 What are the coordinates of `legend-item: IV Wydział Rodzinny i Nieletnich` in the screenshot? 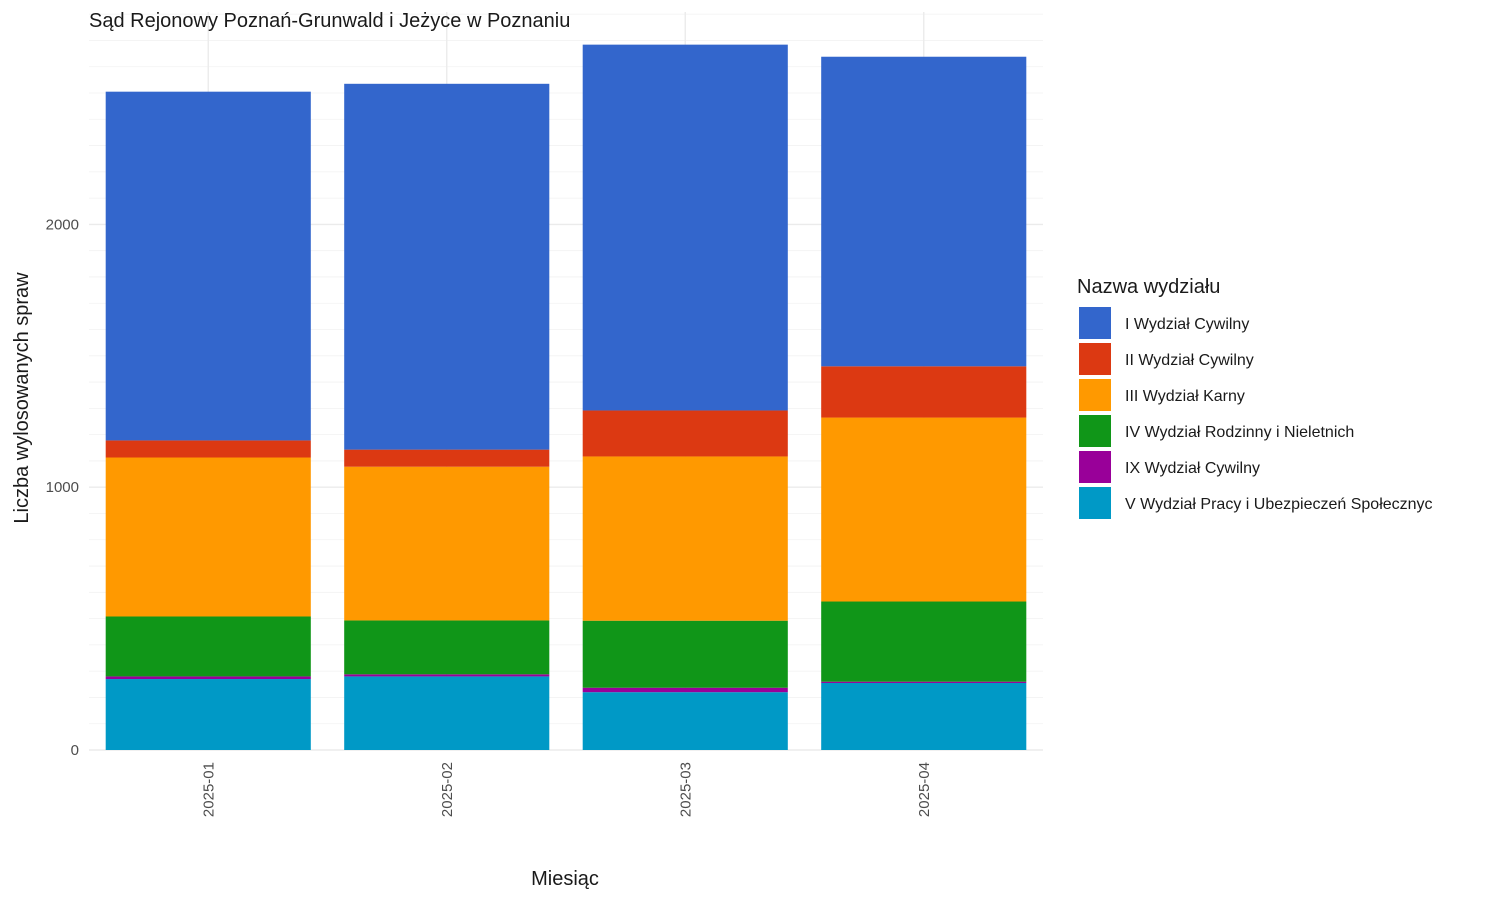 It's located at (1216, 431).